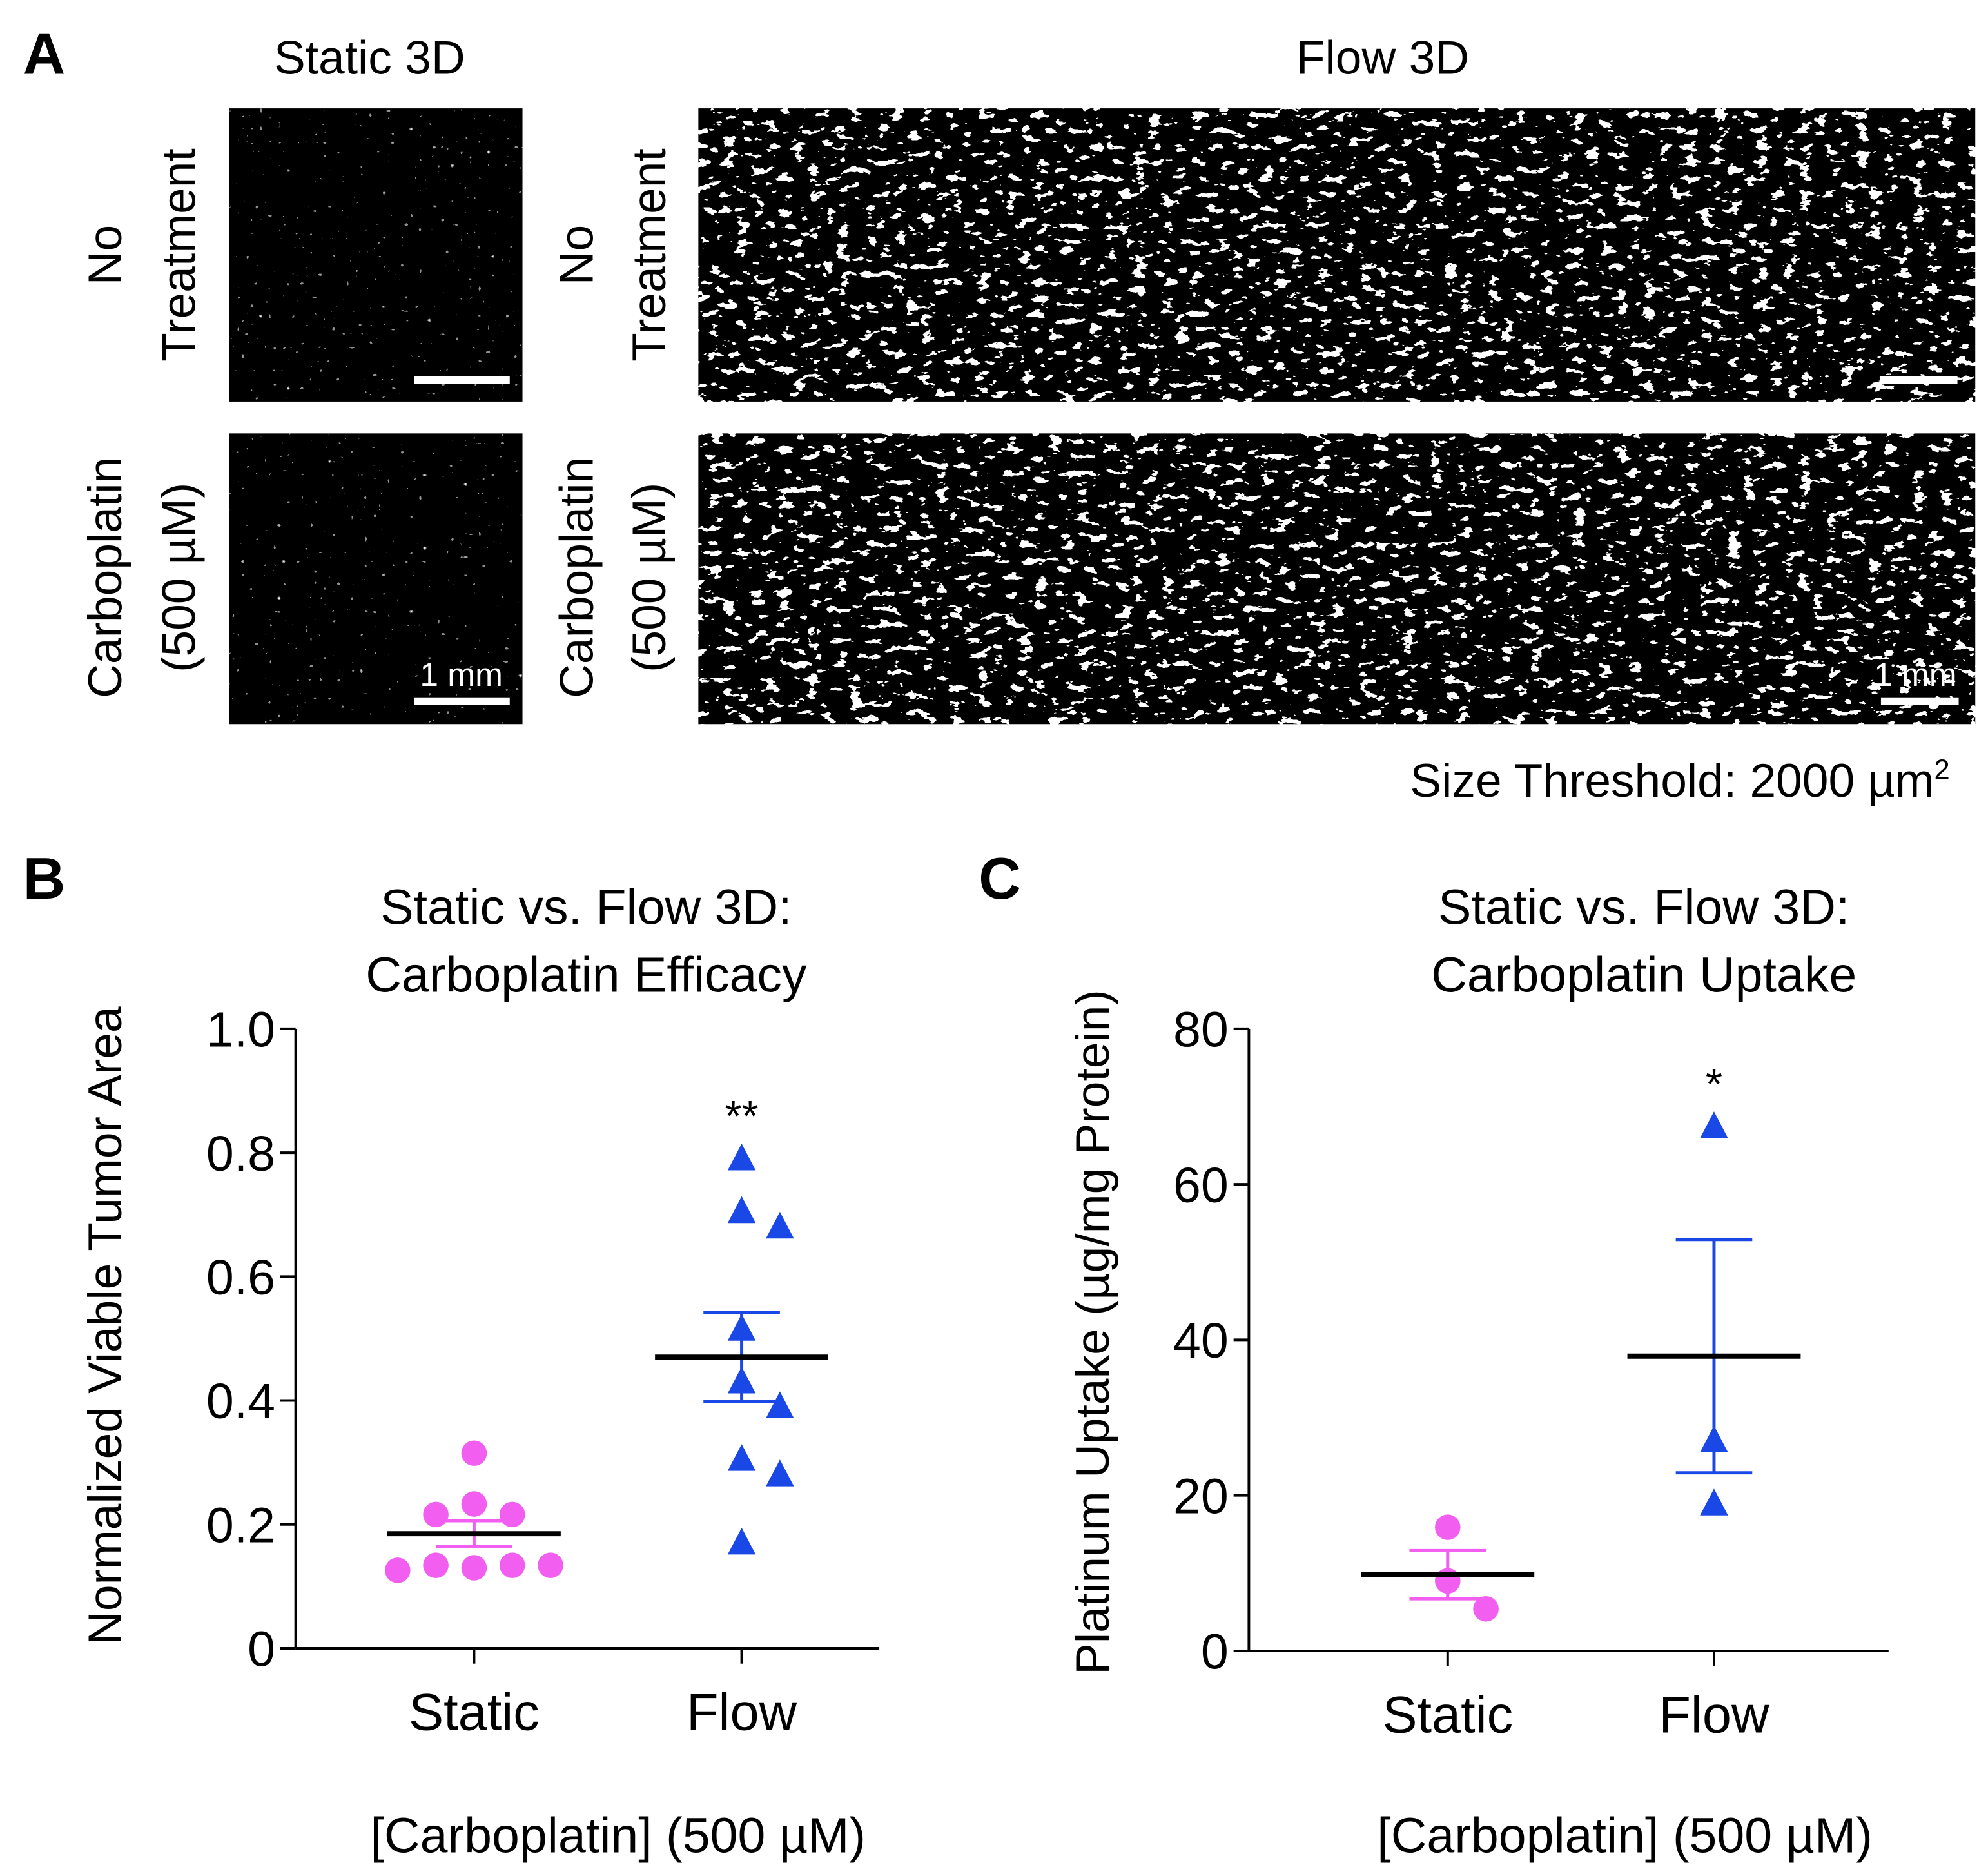 The width and height of the screenshot is (1988, 1874). Describe the element at coordinates (241, 1526) in the screenshot. I see `y-tick-label: 0.2` at that location.